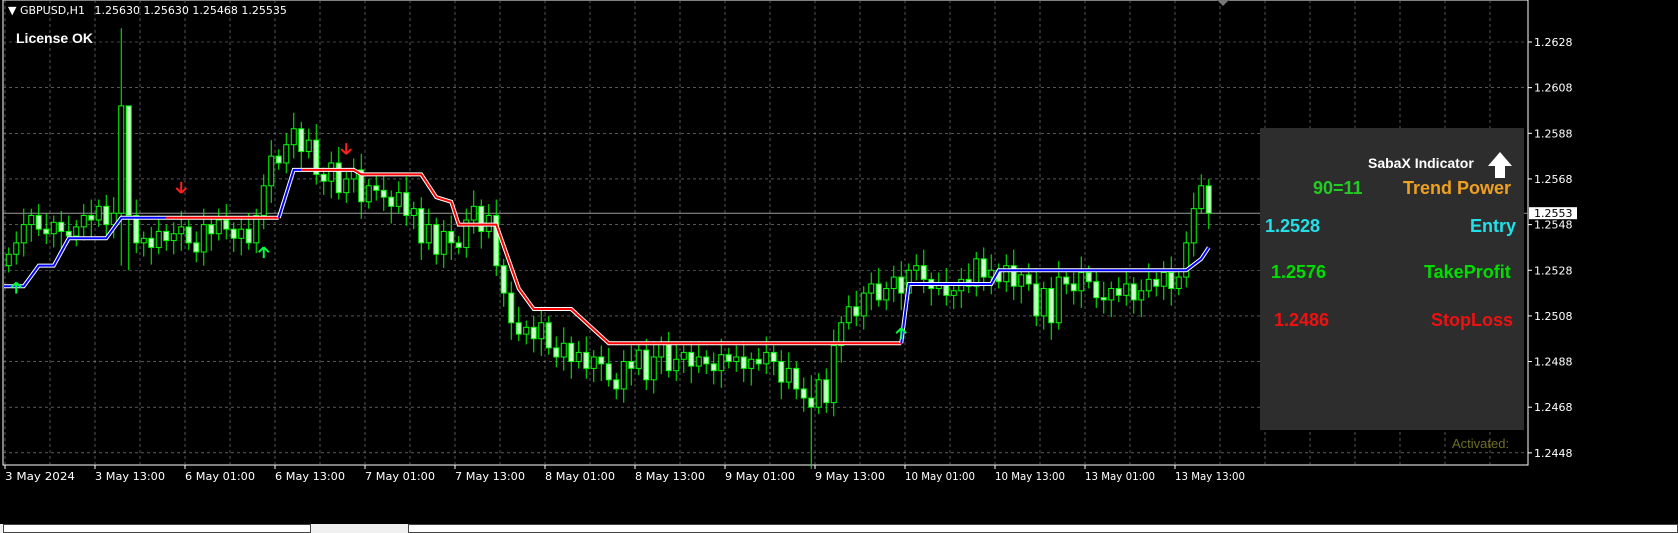  What do you see at coordinates (1553, 179) in the screenshot?
I see `y-tick-label: 1.2568` at bounding box center [1553, 179].